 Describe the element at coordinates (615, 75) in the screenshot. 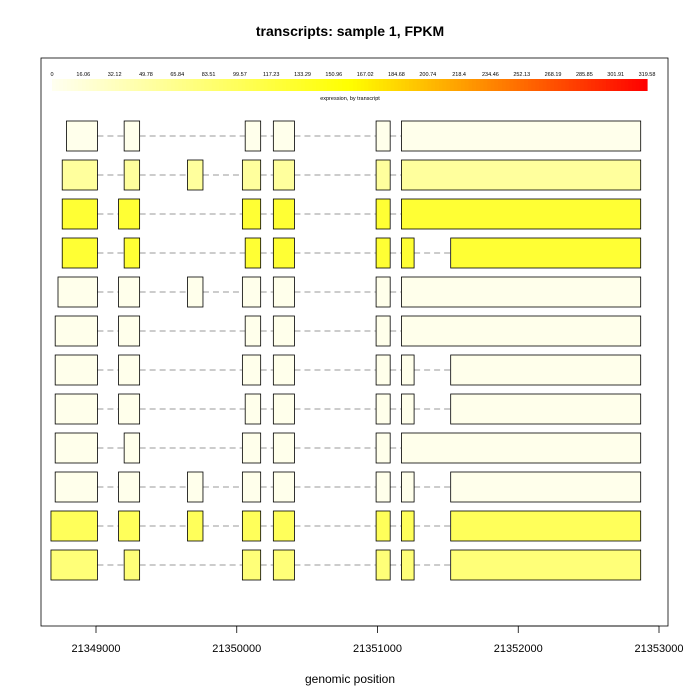

I see `colorbar-tick-label: 301.91` at that location.